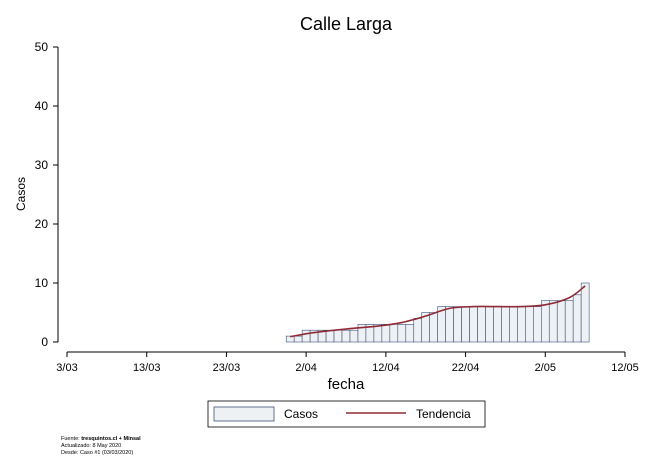  Describe the element at coordinates (147, 368) in the screenshot. I see `x-tick-label: 13/03` at that location.